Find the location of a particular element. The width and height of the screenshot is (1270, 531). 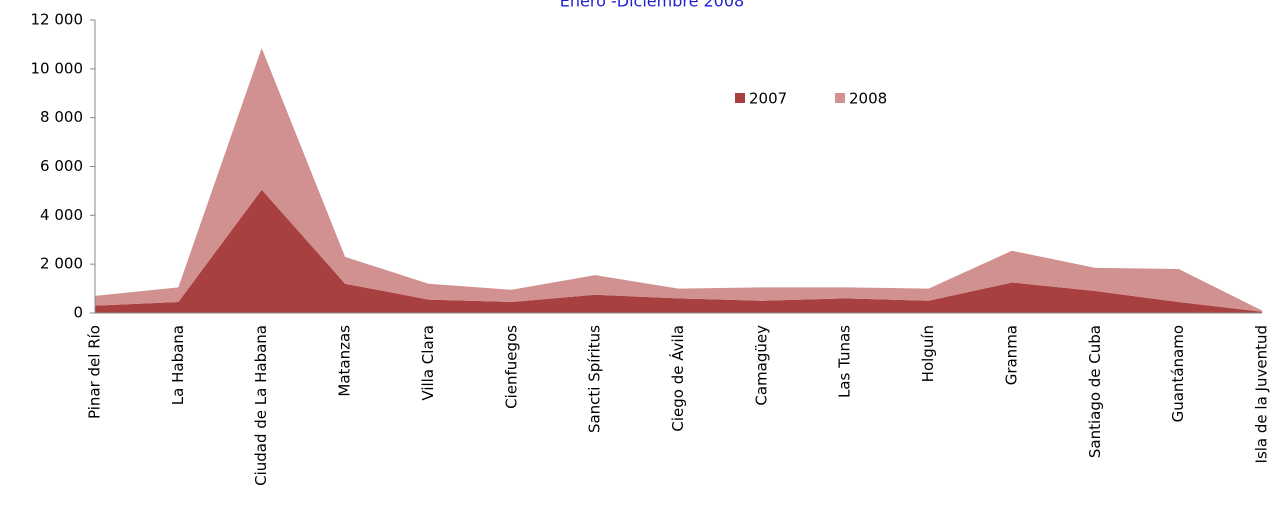

x-tick-label: Las Tunas is located at coordinates (845, 361).